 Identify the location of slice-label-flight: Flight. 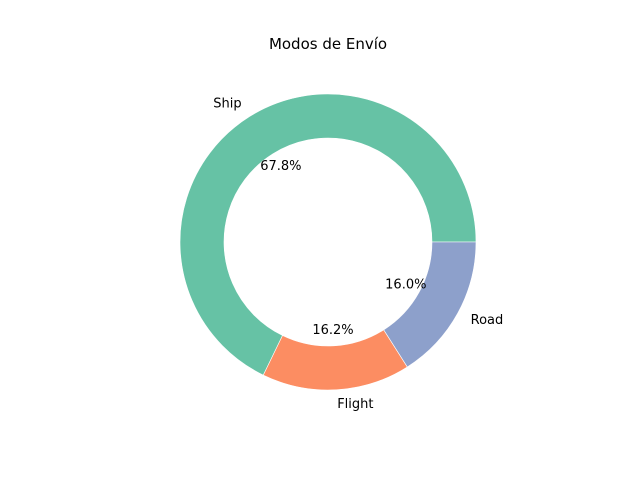
(355, 404).